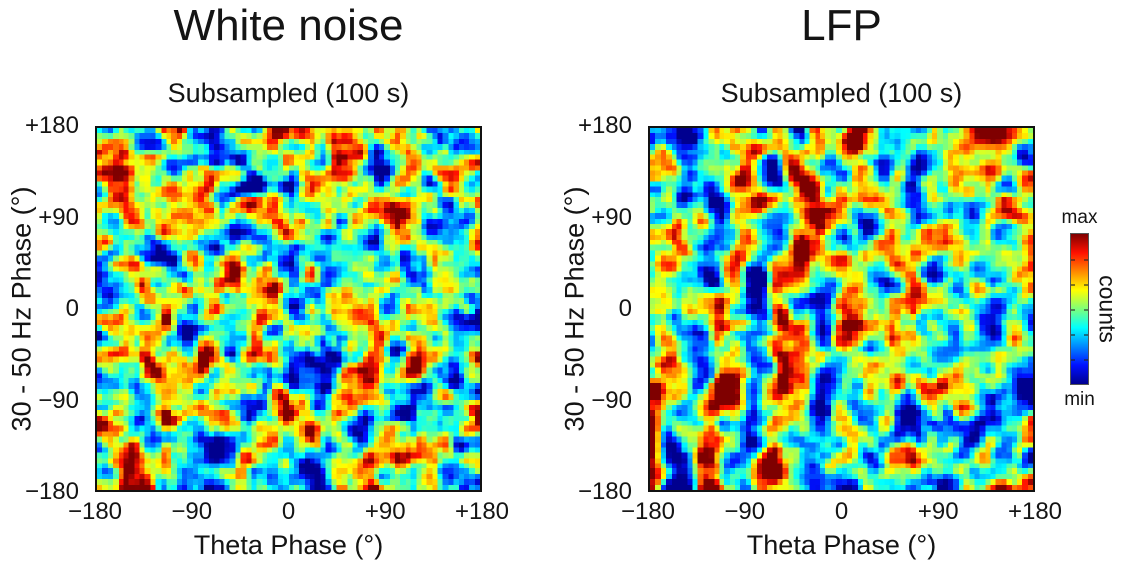  I want to click on y-axis-label-white-noise: 30 - 50 Hz Phase (°), so click(21, 309).